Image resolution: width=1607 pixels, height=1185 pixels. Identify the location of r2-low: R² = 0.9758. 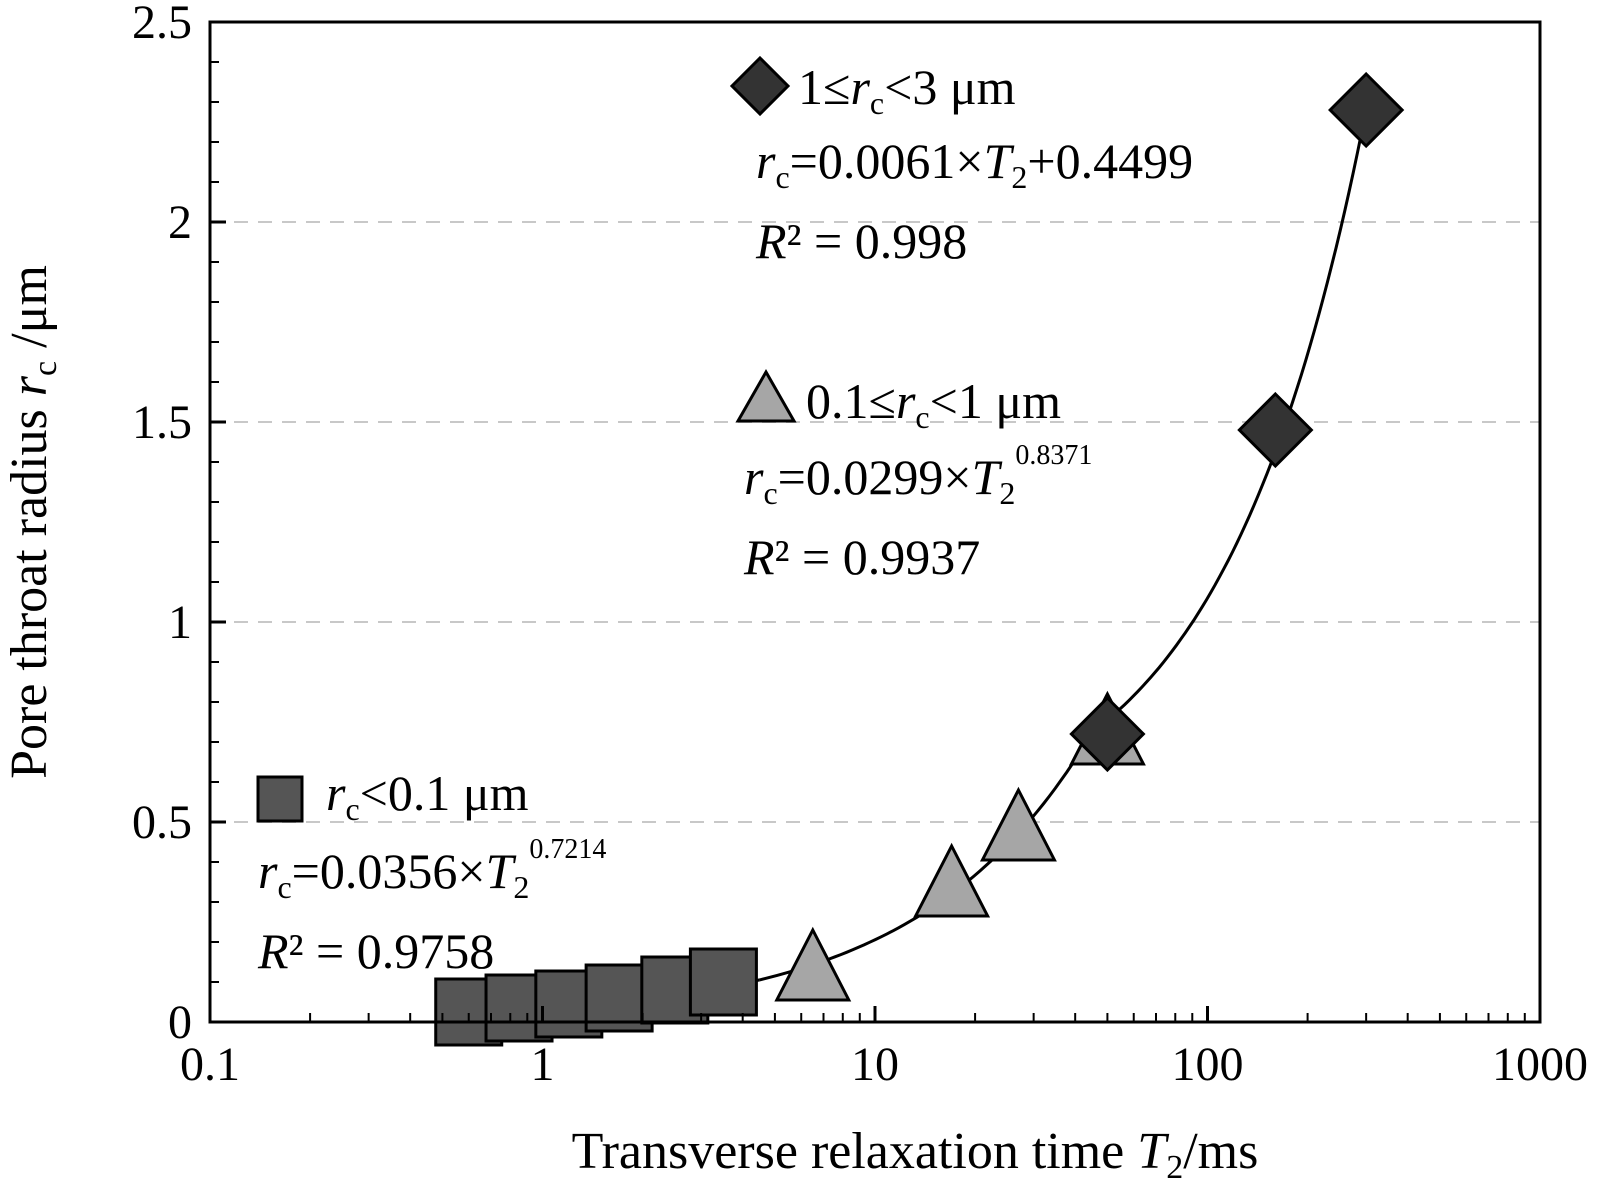
(375, 951).